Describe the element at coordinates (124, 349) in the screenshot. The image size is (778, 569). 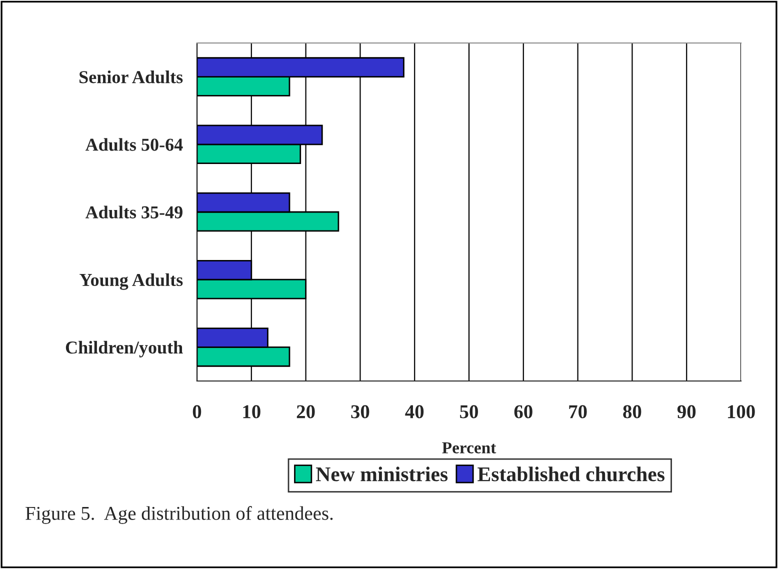
I see `y-tick-label: Children/youth` at that location.